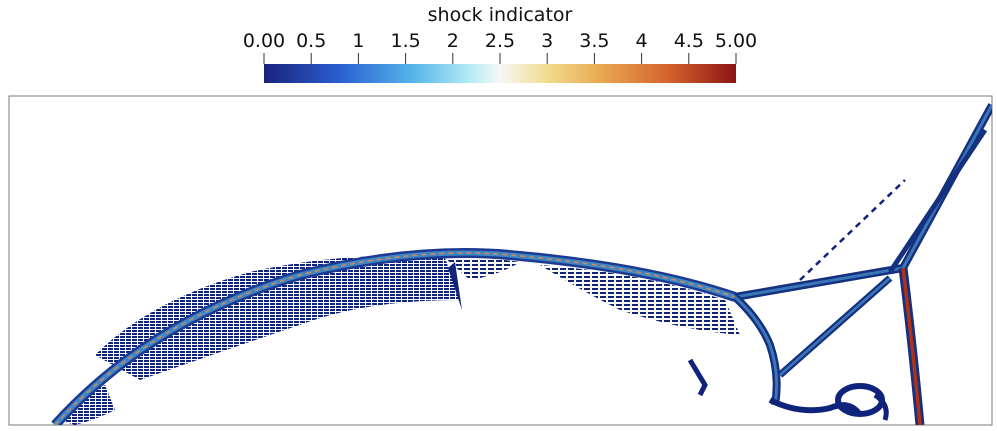 The image size is (997, 431). I want to click on colorbar-tick-label: 2, so click(453, 41).